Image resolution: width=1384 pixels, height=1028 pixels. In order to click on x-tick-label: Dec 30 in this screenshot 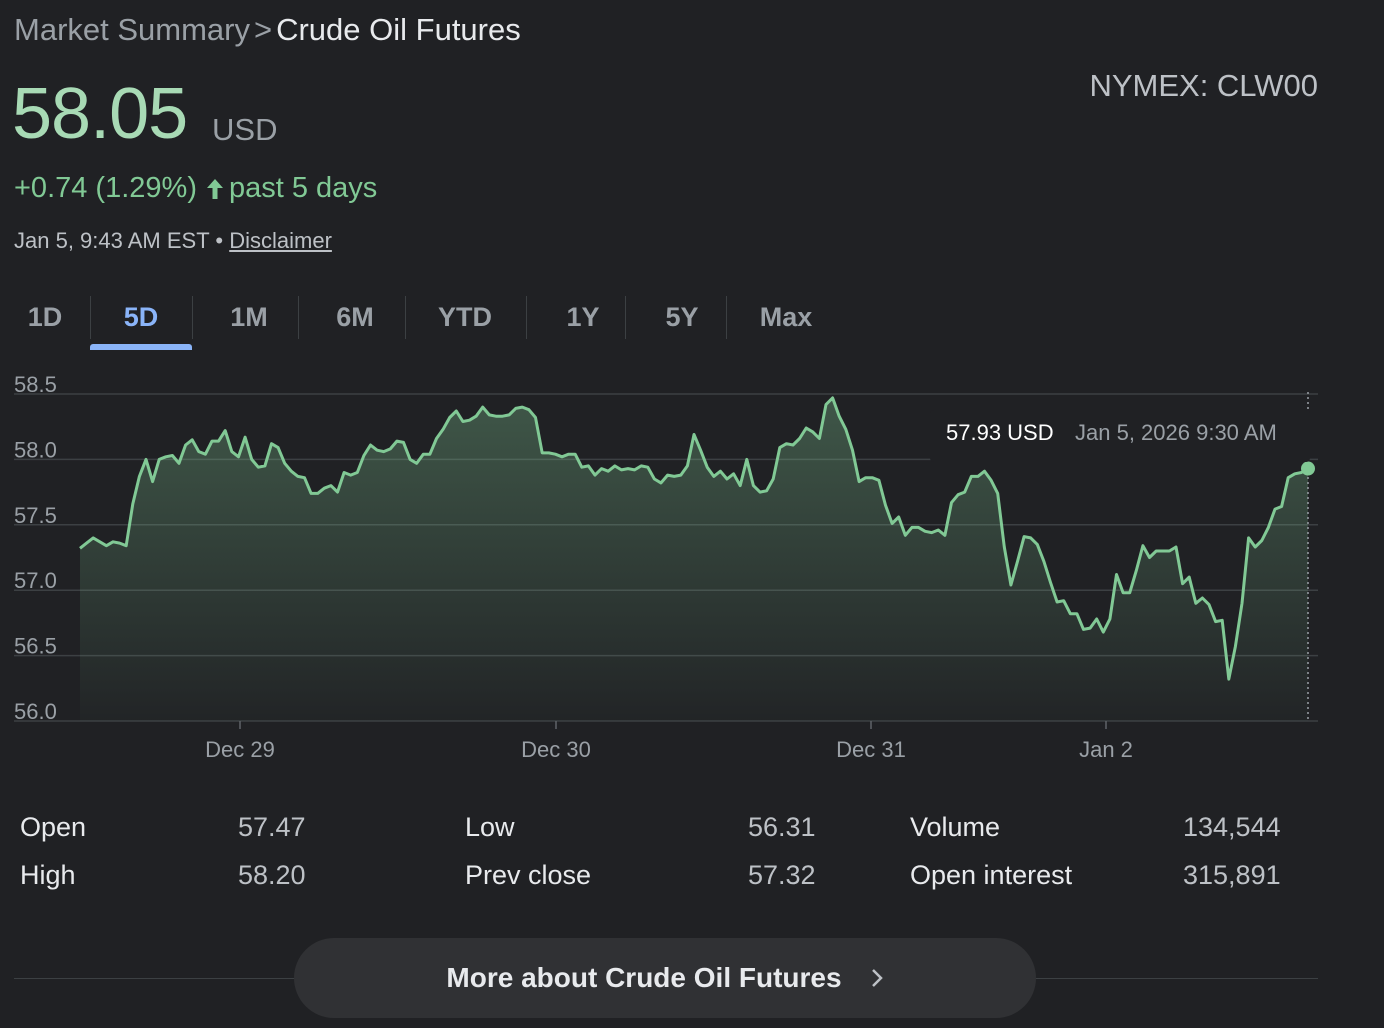, I will do `click(556, 749)`.